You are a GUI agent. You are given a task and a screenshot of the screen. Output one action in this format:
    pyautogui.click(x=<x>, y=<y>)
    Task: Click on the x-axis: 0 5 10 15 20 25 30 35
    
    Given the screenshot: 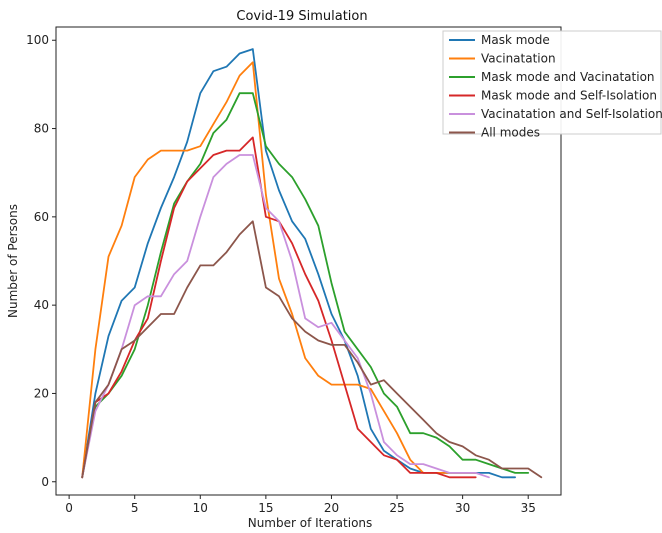 What is the action you would take?
    pyautogui.click(x=300, y=505)
    